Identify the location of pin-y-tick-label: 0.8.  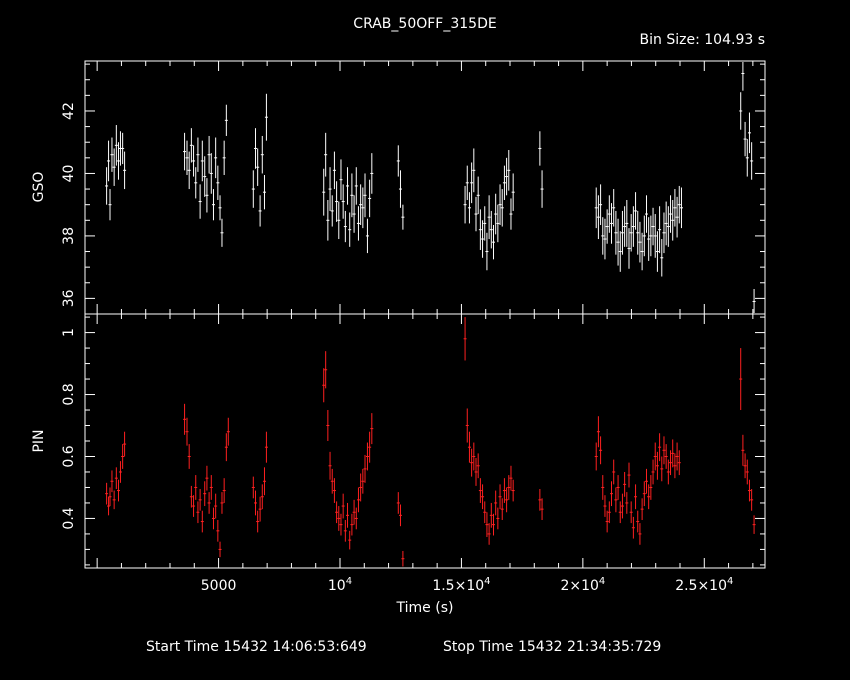
(69, 394).